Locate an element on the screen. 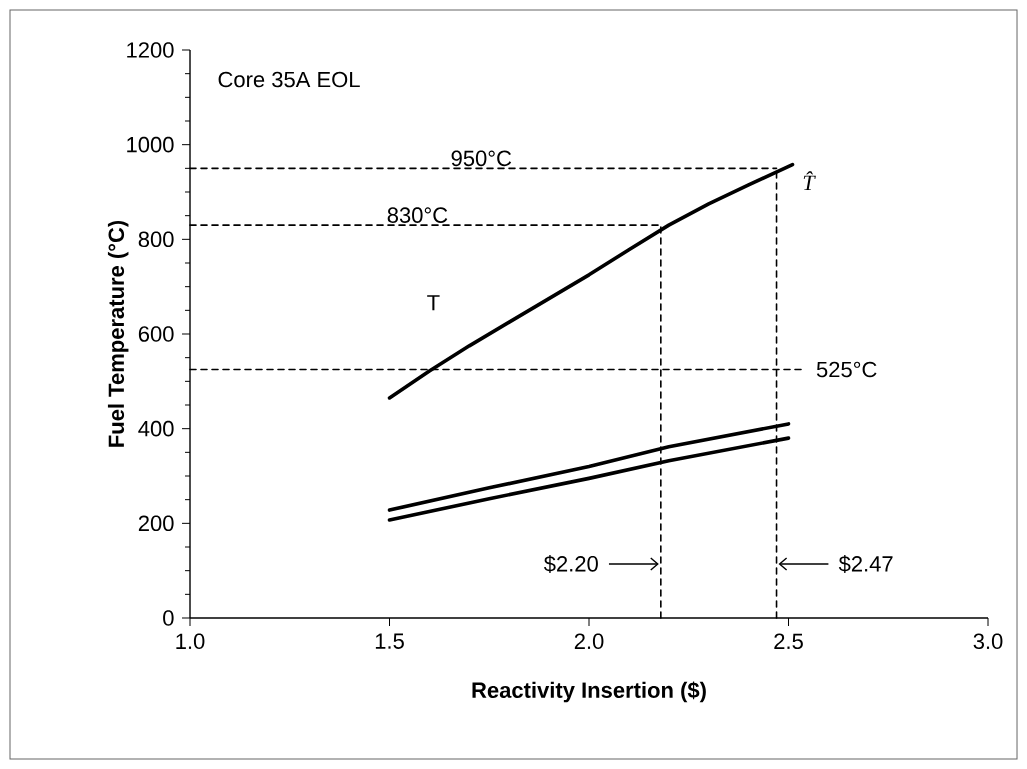 The height and width of the screenshot is (769, 1027). x-tick-label: 1.5 is located at coordinates (389, 641).